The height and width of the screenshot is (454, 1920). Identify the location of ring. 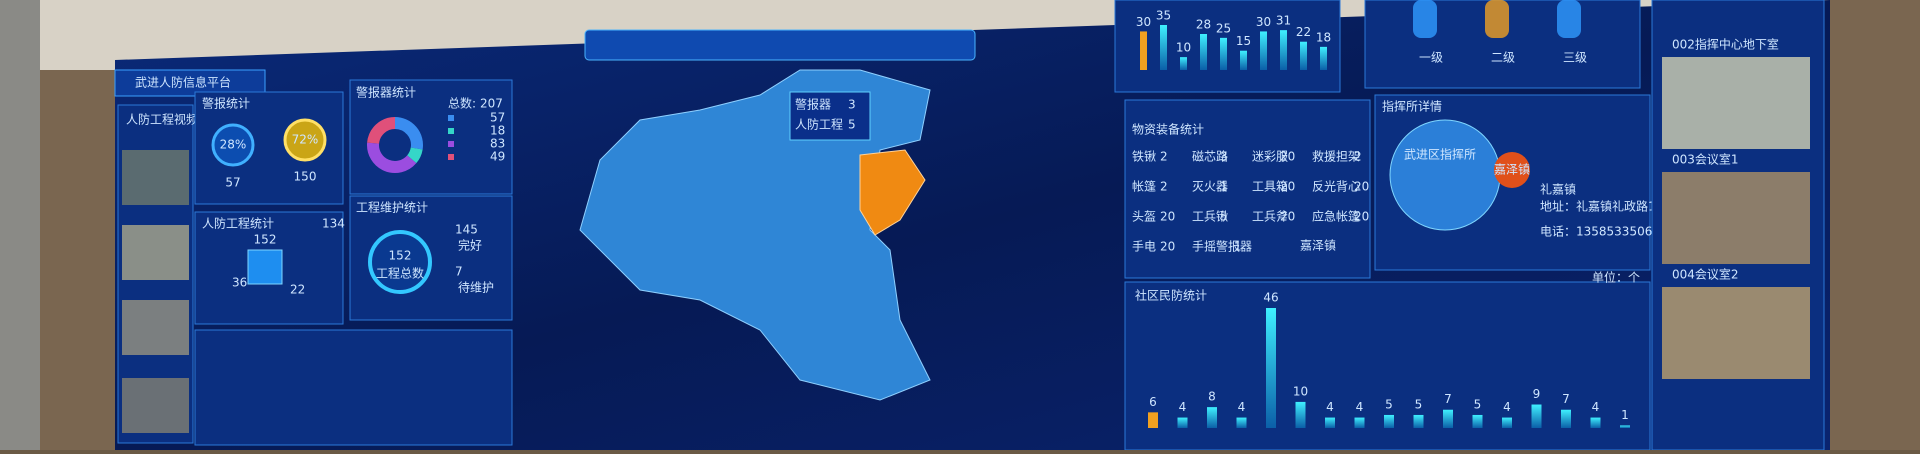
(400, 262).